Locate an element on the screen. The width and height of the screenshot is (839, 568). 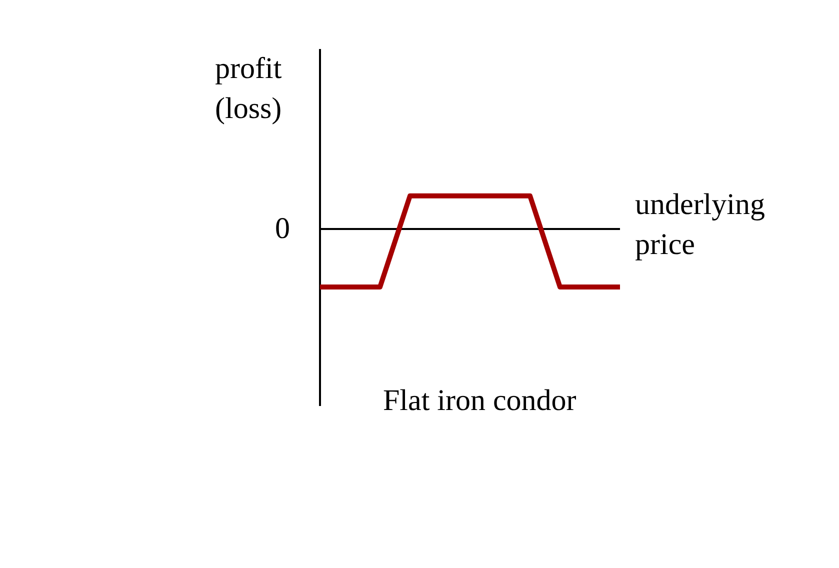
x-axis-title: underlying price is located at coordinates (700, 224).